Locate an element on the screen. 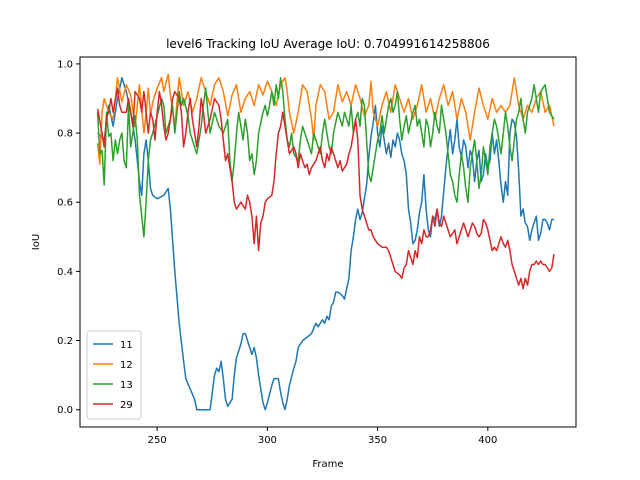 This screenshot has height=480, width=640. legend-label: 13 is located at coordinates (126, 385).